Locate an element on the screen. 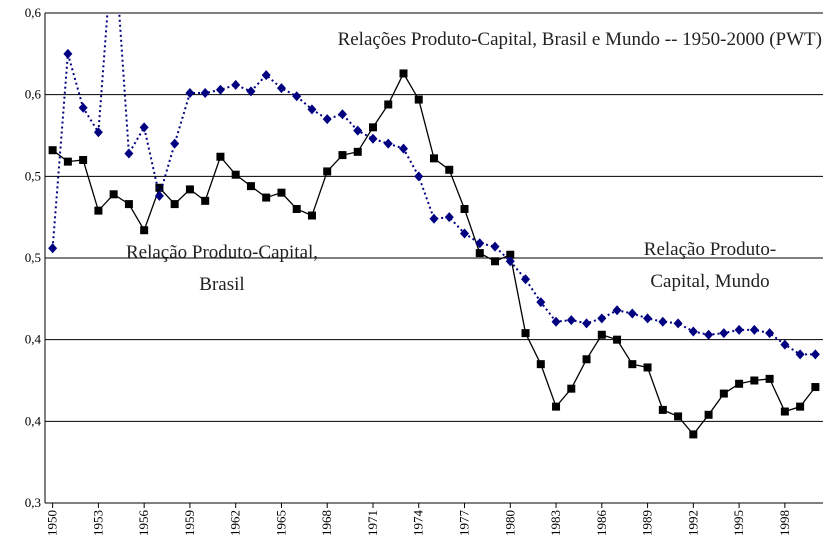  x-tick-label: 1992 is located at coordinates (692, 523).